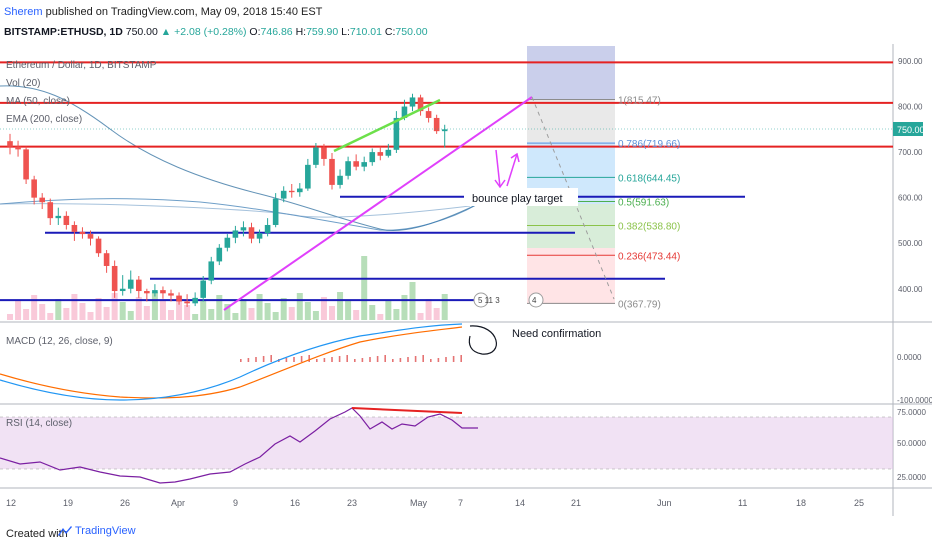  I want to click on macd-line, so click(231, 362).